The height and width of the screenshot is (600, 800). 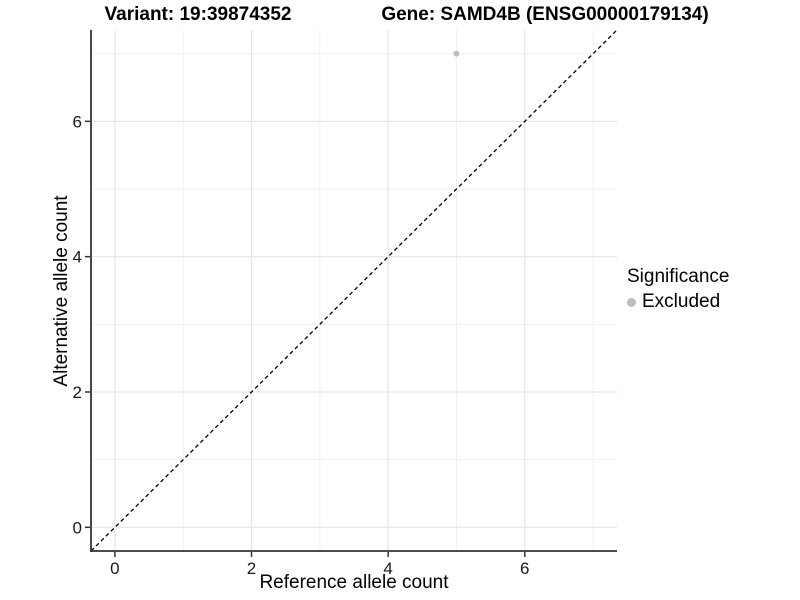 What do you see at coordinates (631, 302) in the screenshot?
I see `excluded-point-swatch` at bounding box center [631, 302].